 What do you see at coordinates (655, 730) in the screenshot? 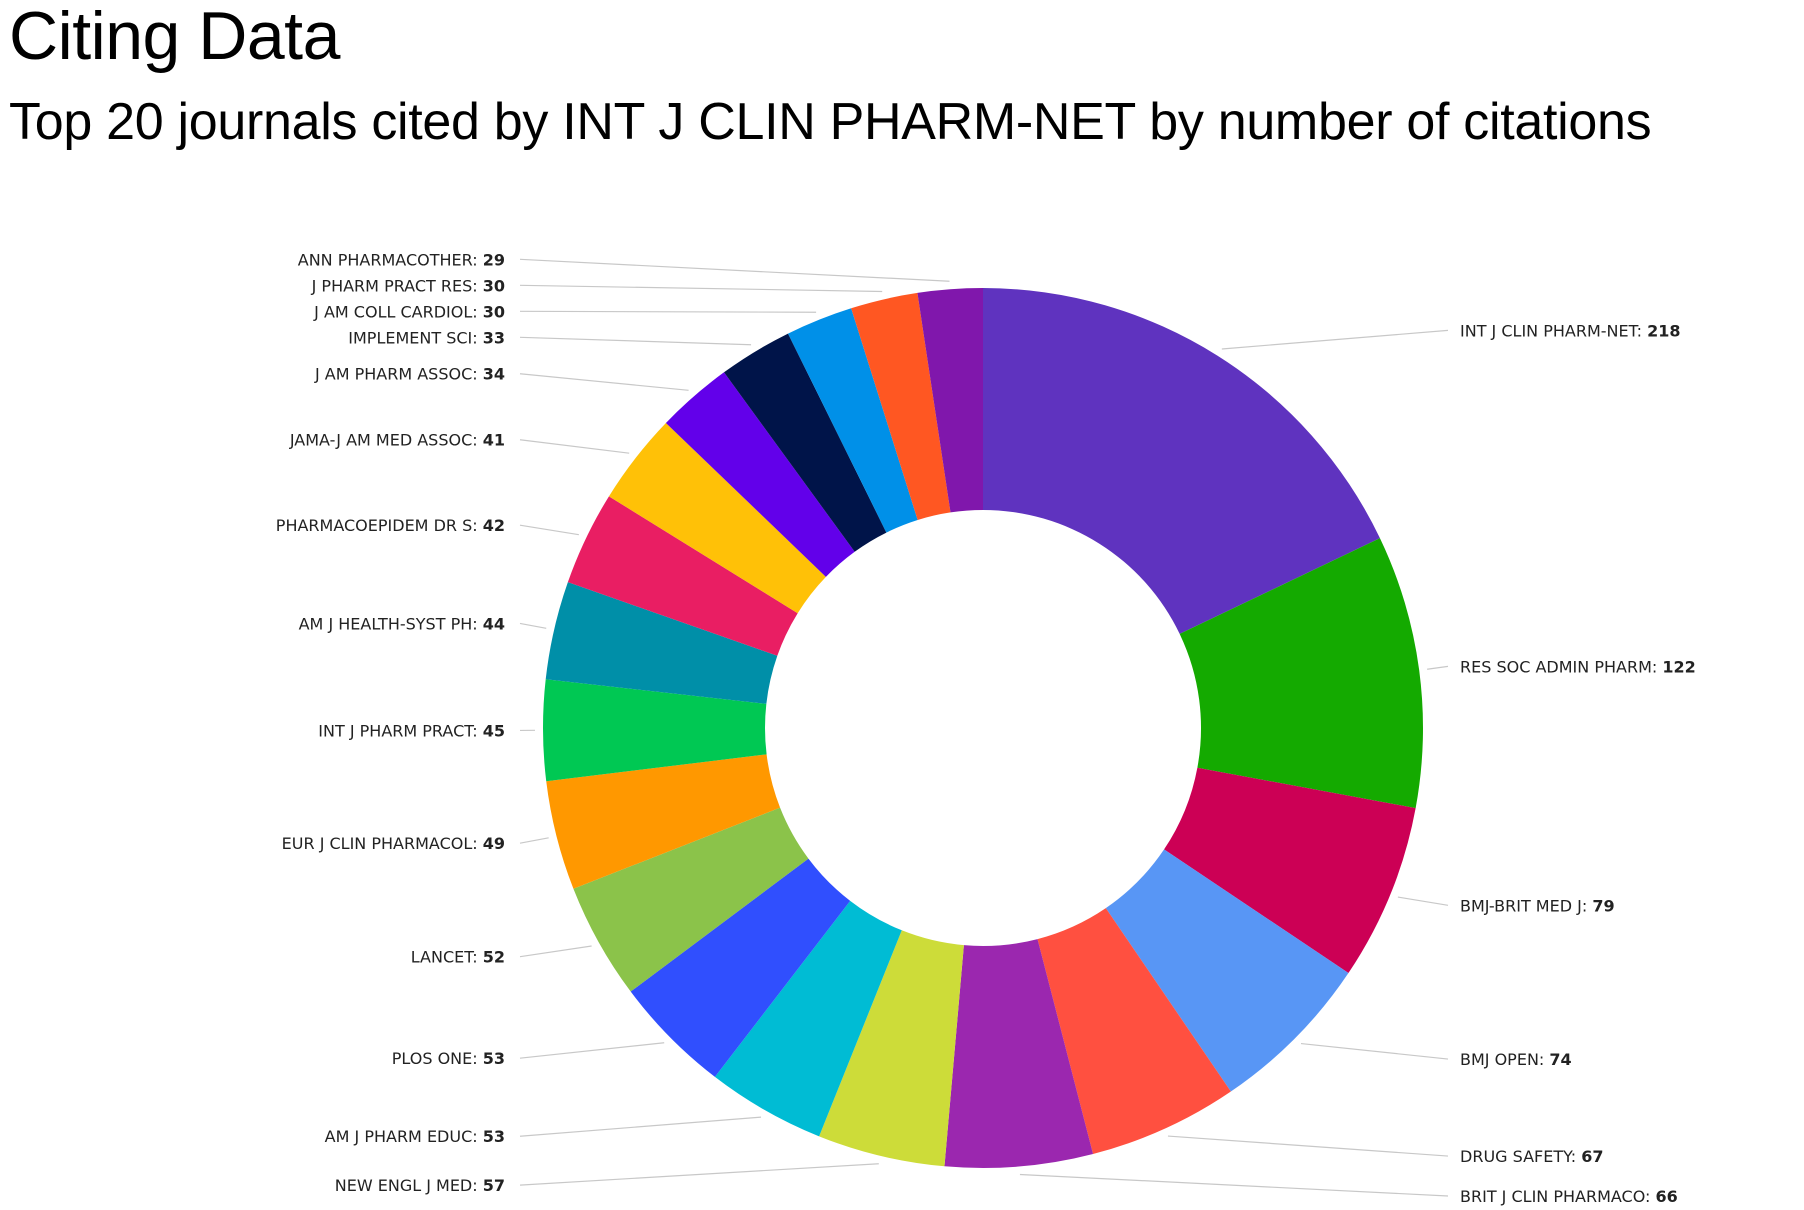
I see `slice-int-j-pharm-pract` at bounding box center [655, 730].